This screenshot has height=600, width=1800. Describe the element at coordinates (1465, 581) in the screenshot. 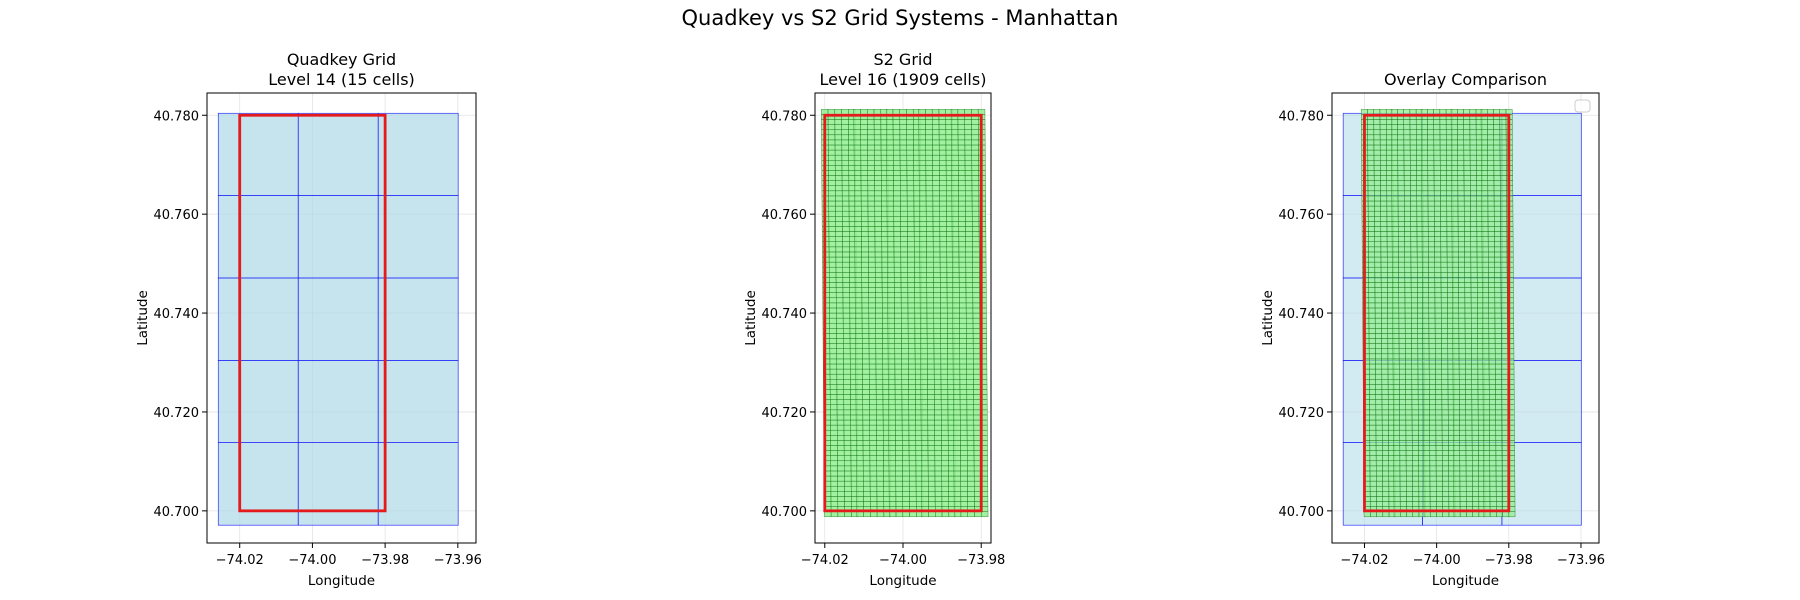

I see `x-axis-label: Longitude` at that location.